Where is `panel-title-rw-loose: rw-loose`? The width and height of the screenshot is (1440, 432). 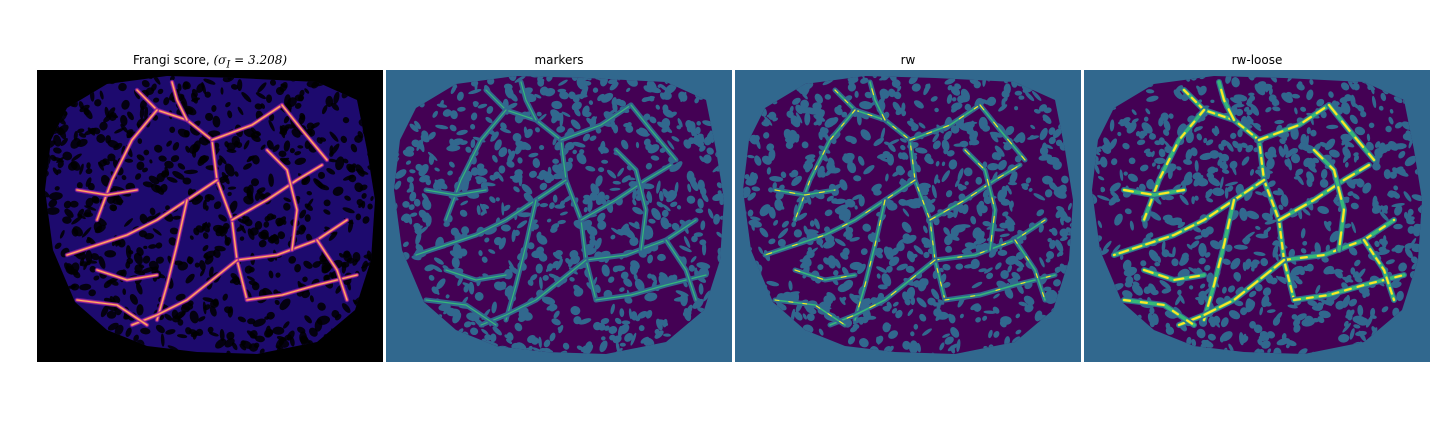 panel-title-rw-loose: rw-loose is located at coordinates (1257, 60).